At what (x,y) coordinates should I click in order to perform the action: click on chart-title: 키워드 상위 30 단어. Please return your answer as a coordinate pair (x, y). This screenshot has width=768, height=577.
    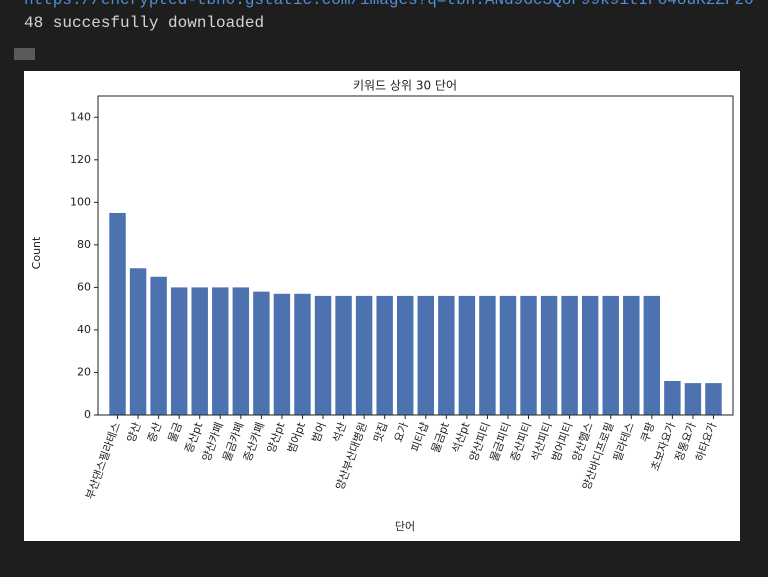
    Looking at the image, I should click on (405, 86).